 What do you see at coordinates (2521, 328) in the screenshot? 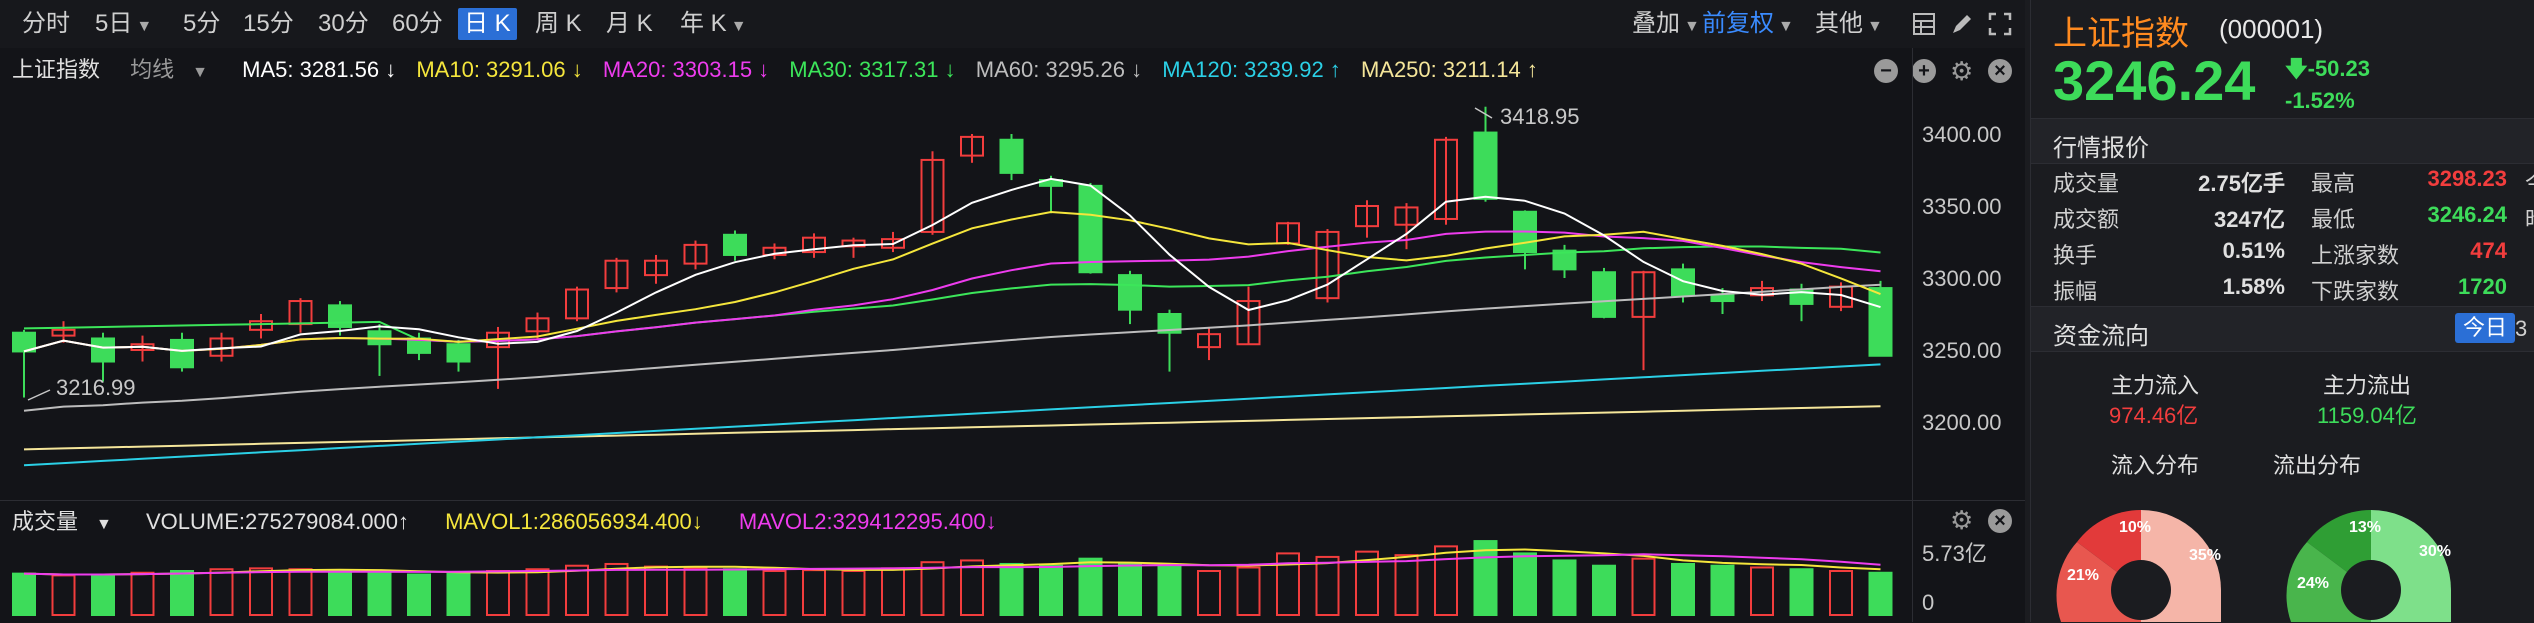
I see `period-option-3: 3` at bounding box center [2521, 328].